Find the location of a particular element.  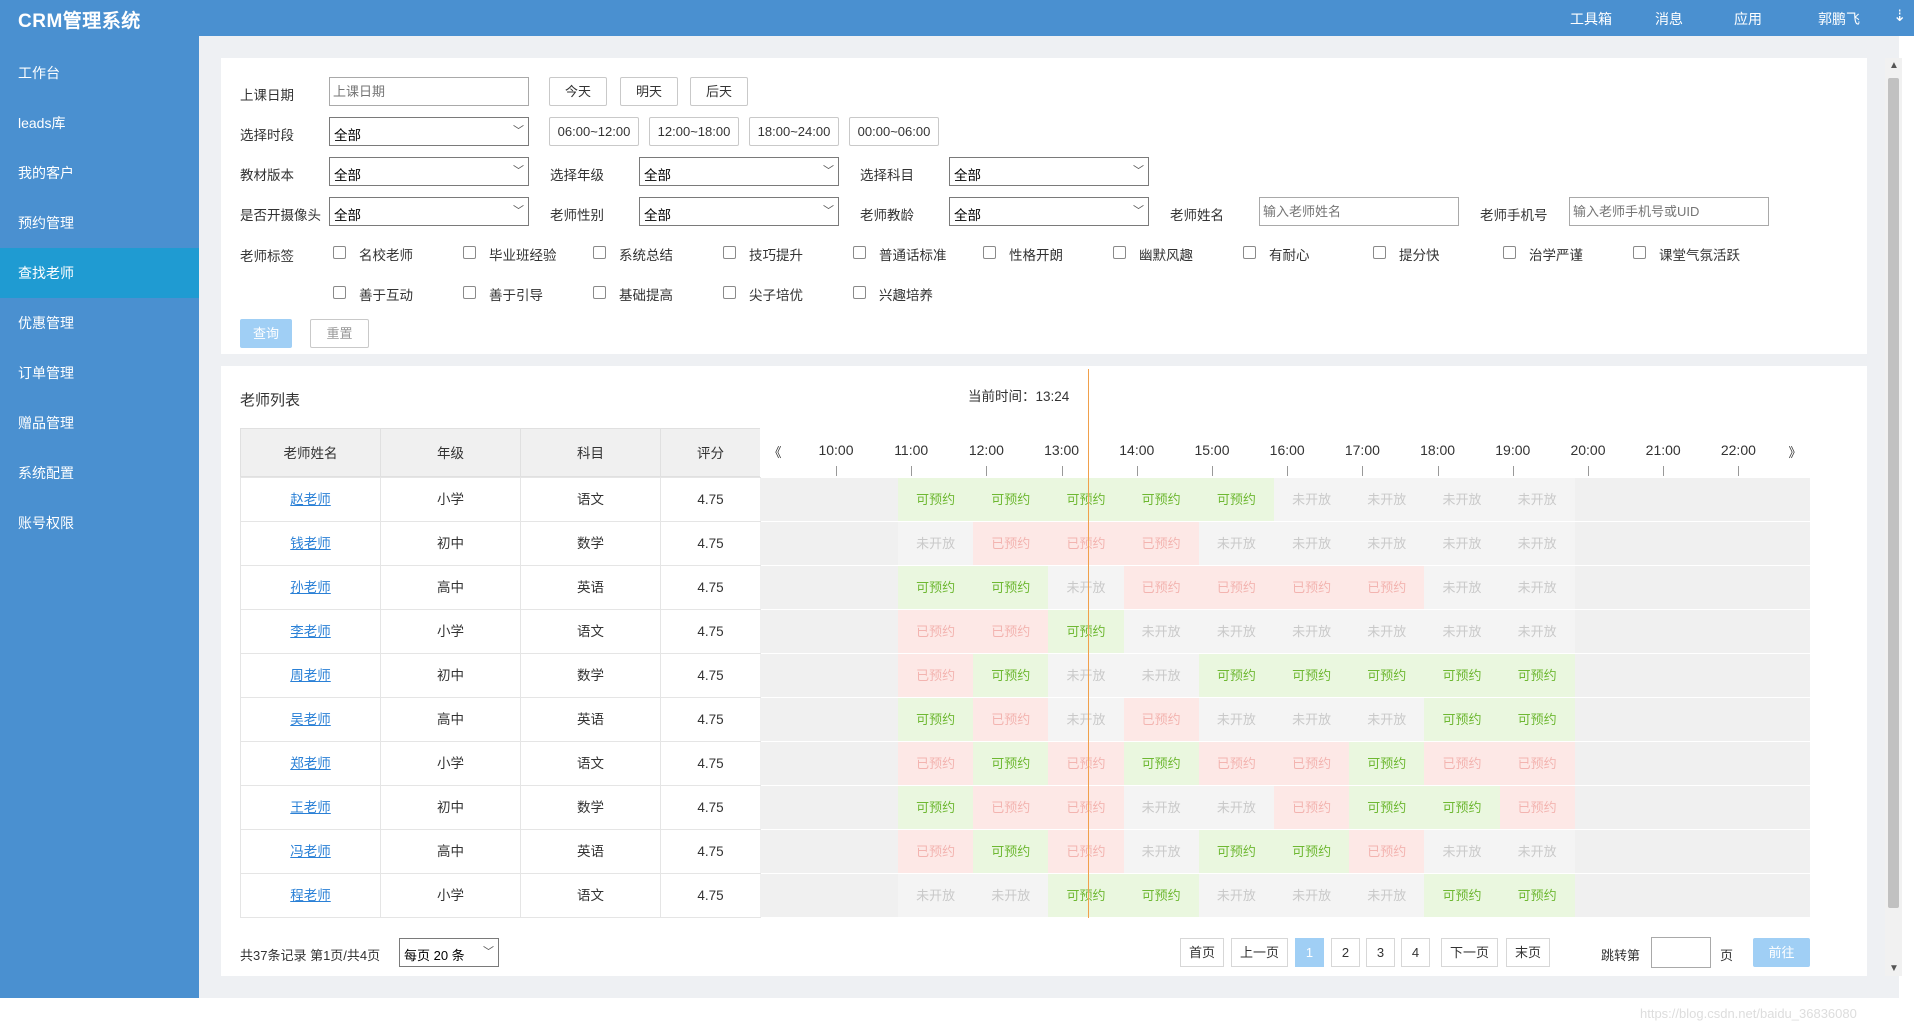

nav-messages: 消息 is located at coordinates (1669, 19).